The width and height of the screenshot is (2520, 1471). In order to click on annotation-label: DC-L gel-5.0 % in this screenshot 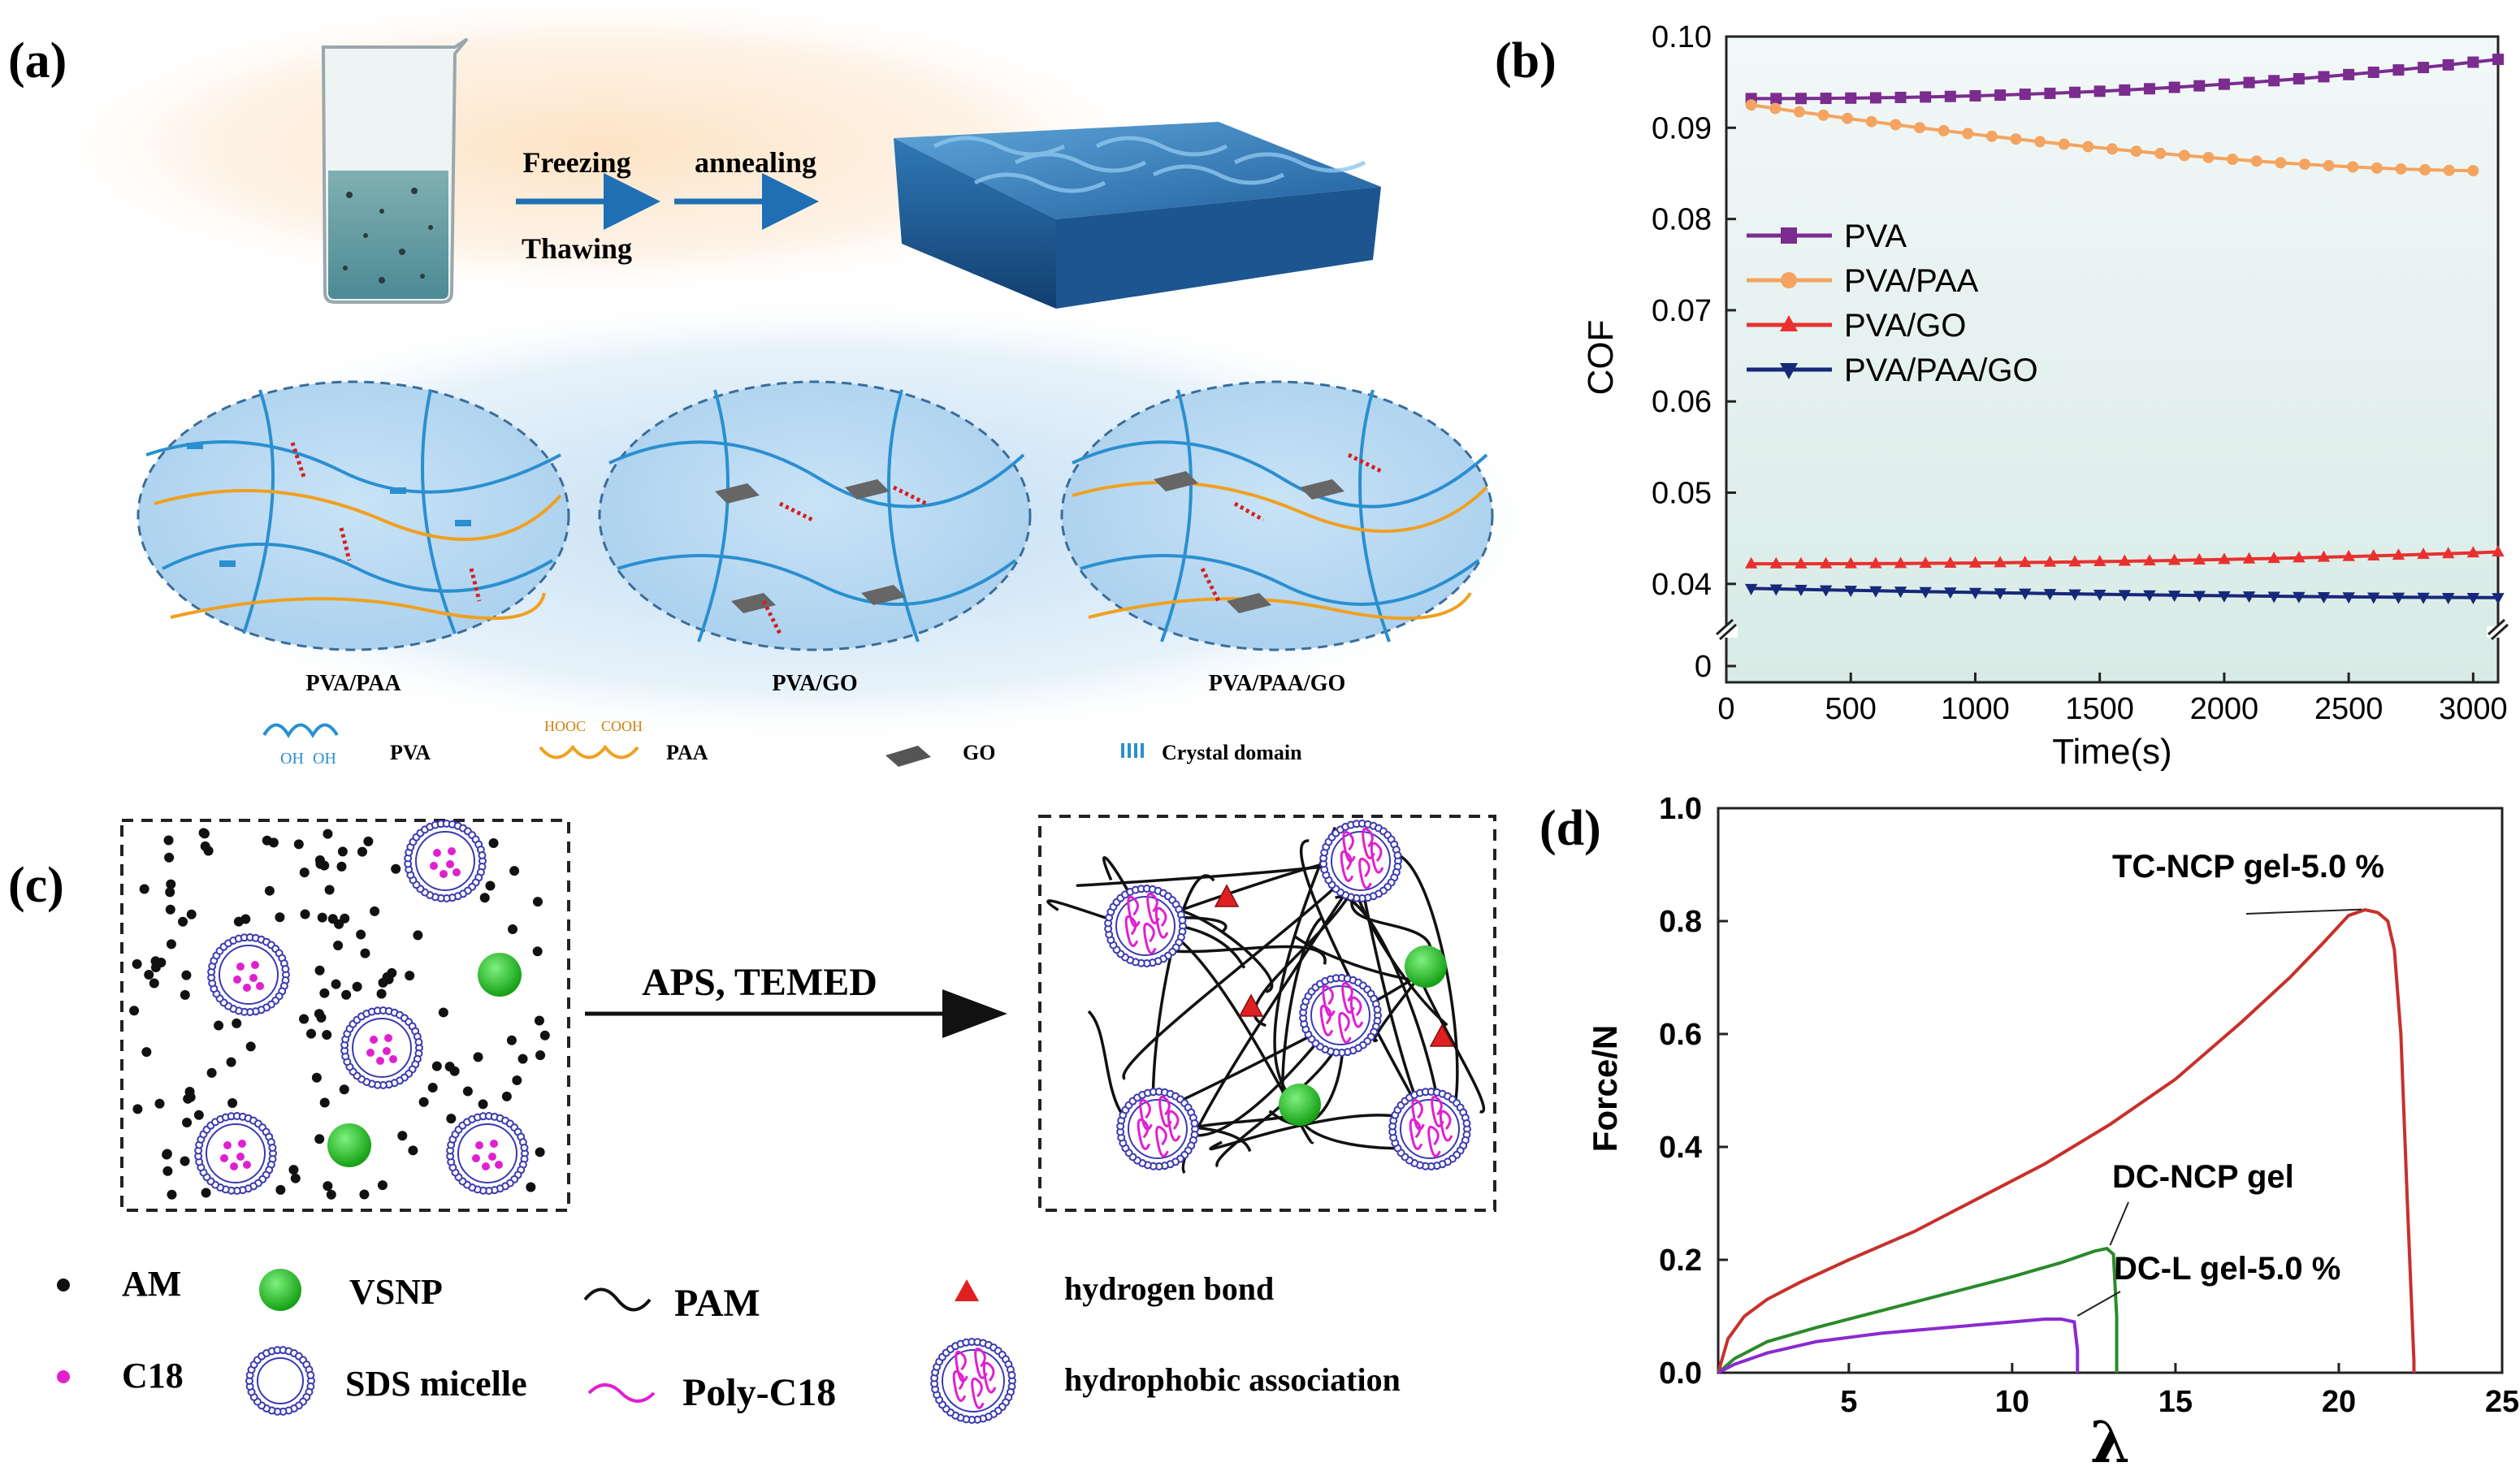, I will do `click(2227, 1269)`.